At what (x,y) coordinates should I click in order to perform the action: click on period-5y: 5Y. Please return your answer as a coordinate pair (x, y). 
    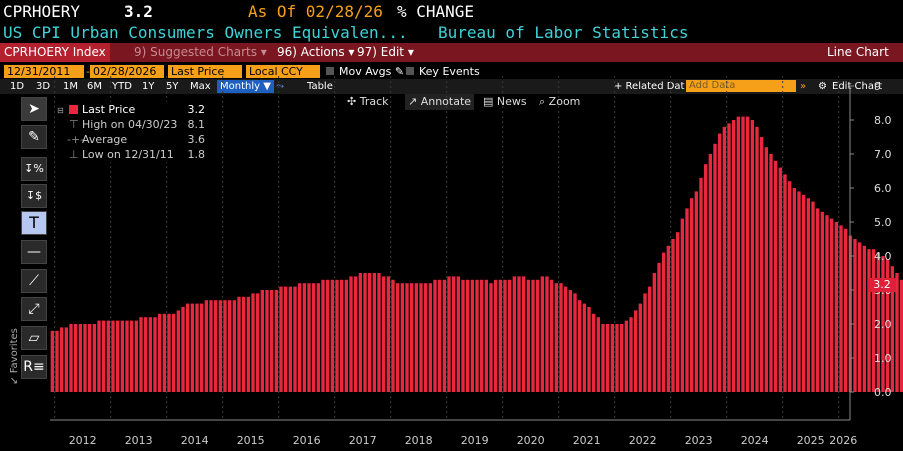
    Looking at the image, I should click on (172, 86).